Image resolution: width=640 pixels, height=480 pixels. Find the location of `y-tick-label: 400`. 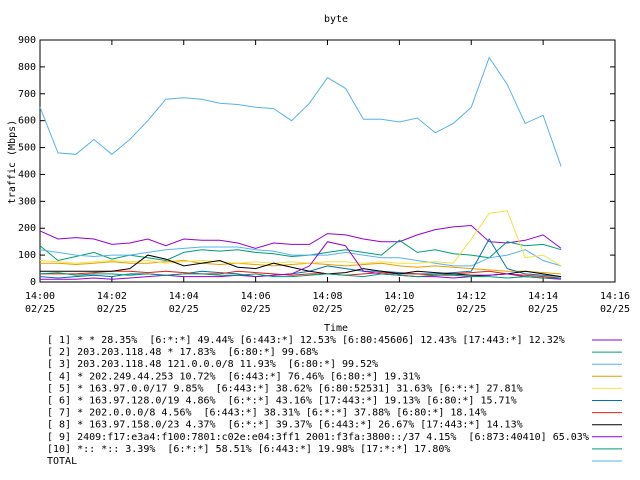

y-tick-label: 400 is located at coordinates (27, 174).